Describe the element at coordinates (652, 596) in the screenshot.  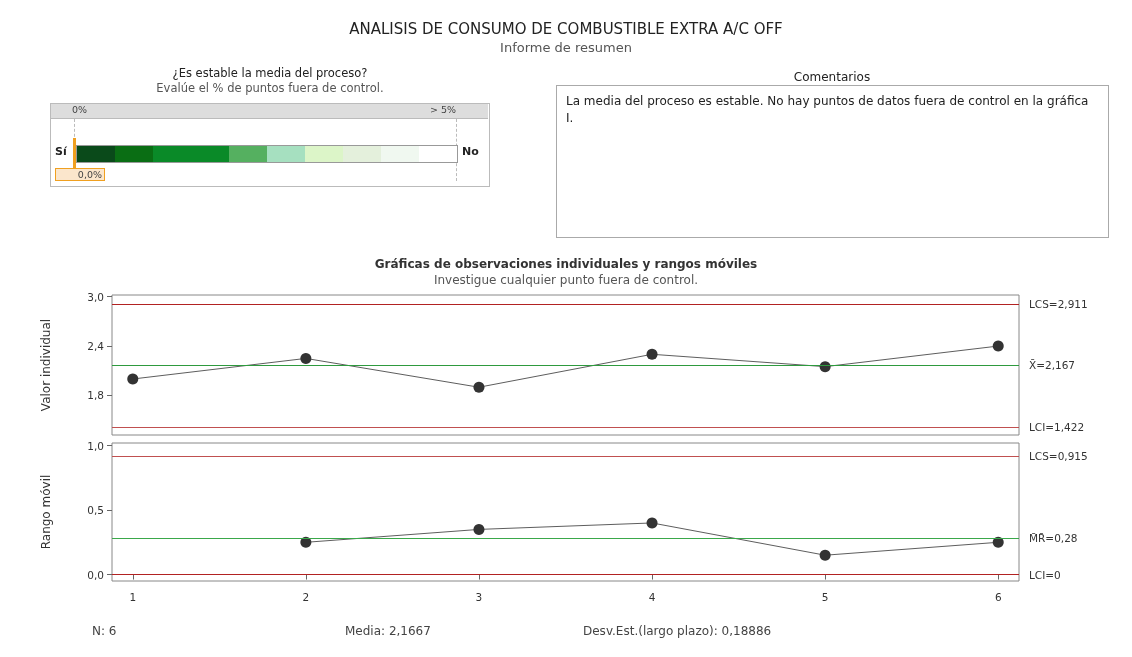
I see `x-tick-label: 4` at that location.